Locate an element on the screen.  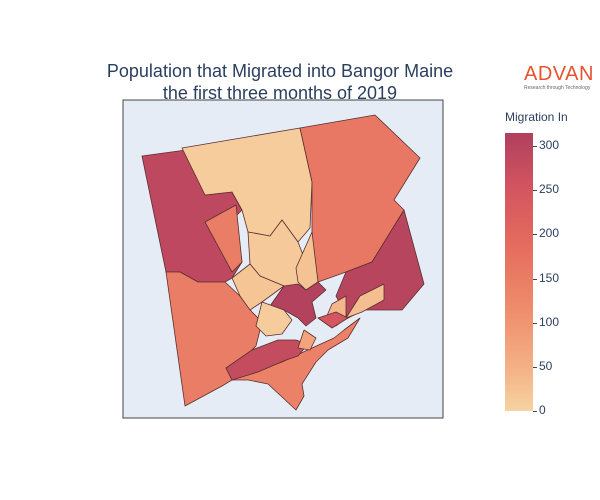
region-south-strip is located at coordinates (267, 360).